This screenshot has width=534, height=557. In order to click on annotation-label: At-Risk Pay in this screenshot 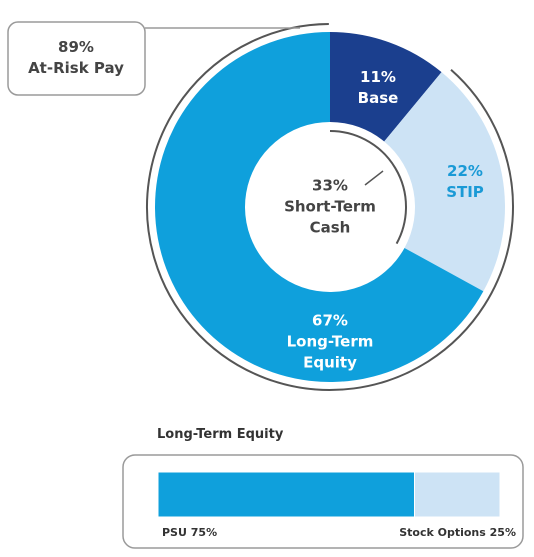, I will do `click(76, 68)`.